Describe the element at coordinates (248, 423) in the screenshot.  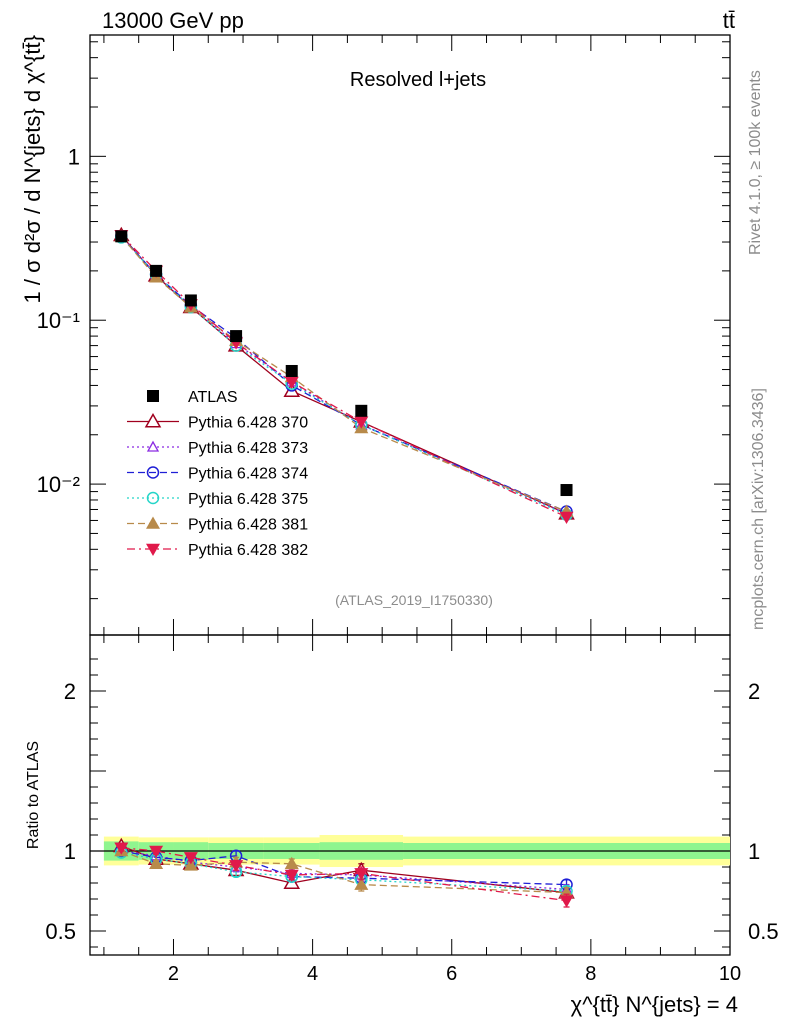
I see `legend-label: Pythia 6.428 370` at that location.